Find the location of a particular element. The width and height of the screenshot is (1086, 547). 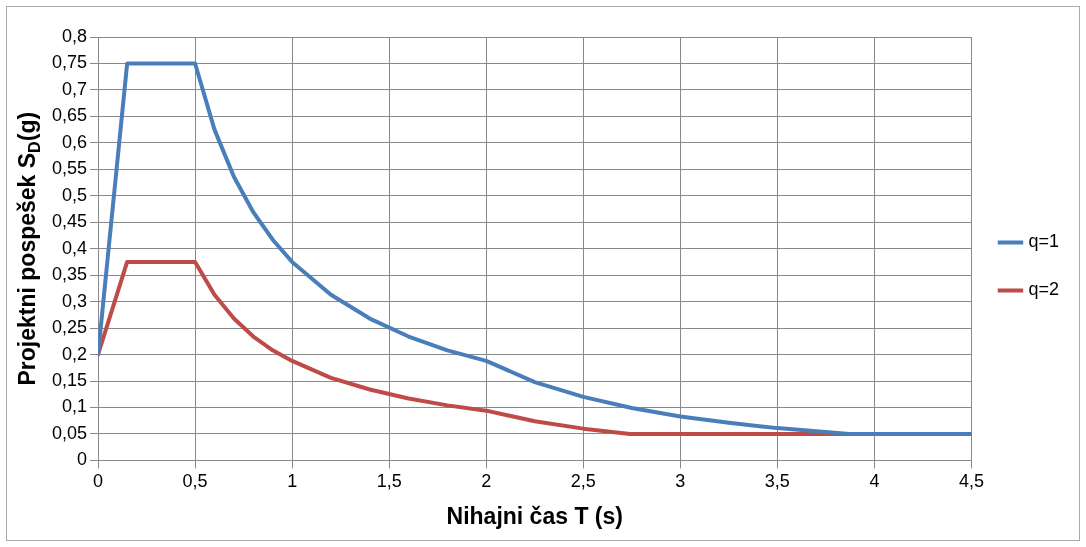

y-axis-title: Projektni pospešek SD(g) is located at coordinates (29, 248).